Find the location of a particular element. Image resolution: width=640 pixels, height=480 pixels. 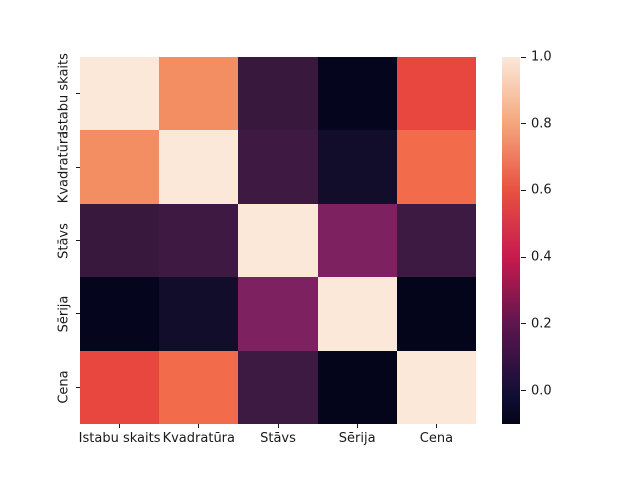

y-tick-label: Kvadratūra is located at coordinates (64, 167).